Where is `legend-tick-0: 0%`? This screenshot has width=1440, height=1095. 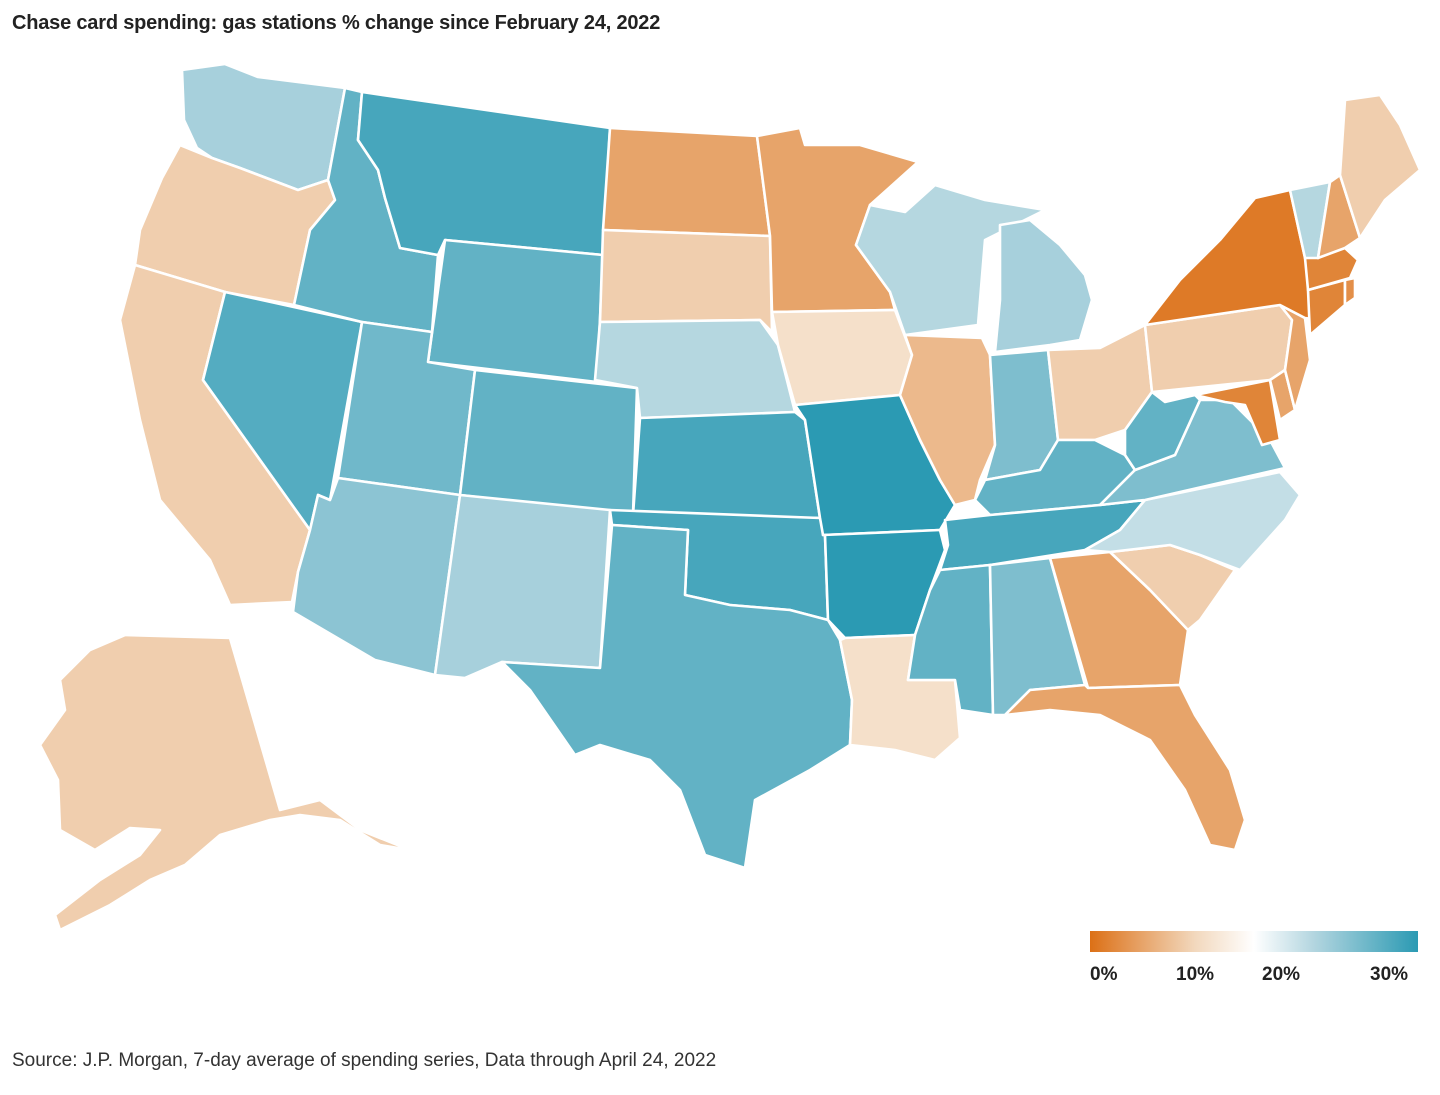 legend-tick-0: 0% is located at coordinates (1104, 974).